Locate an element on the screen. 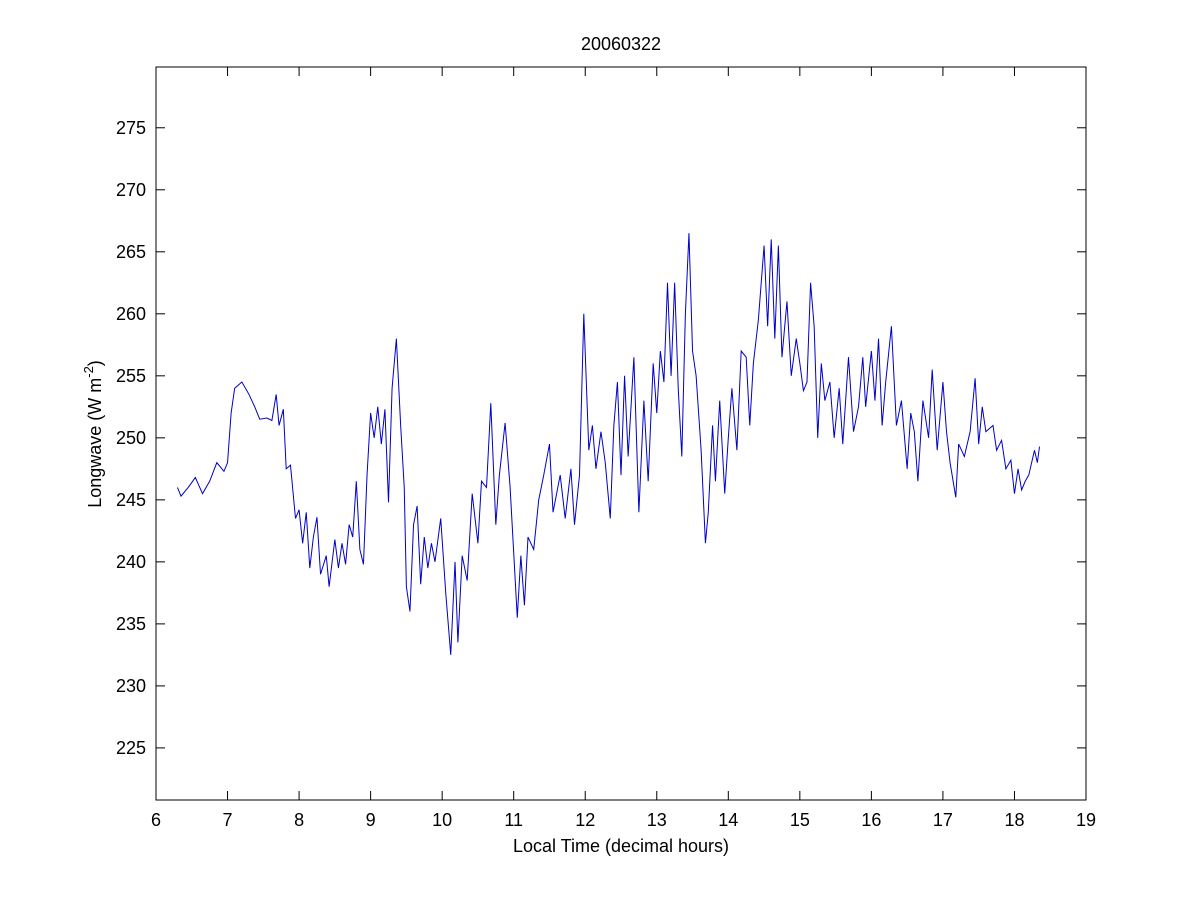  y-tick-label: 225 is located at coordinates (131, 748).